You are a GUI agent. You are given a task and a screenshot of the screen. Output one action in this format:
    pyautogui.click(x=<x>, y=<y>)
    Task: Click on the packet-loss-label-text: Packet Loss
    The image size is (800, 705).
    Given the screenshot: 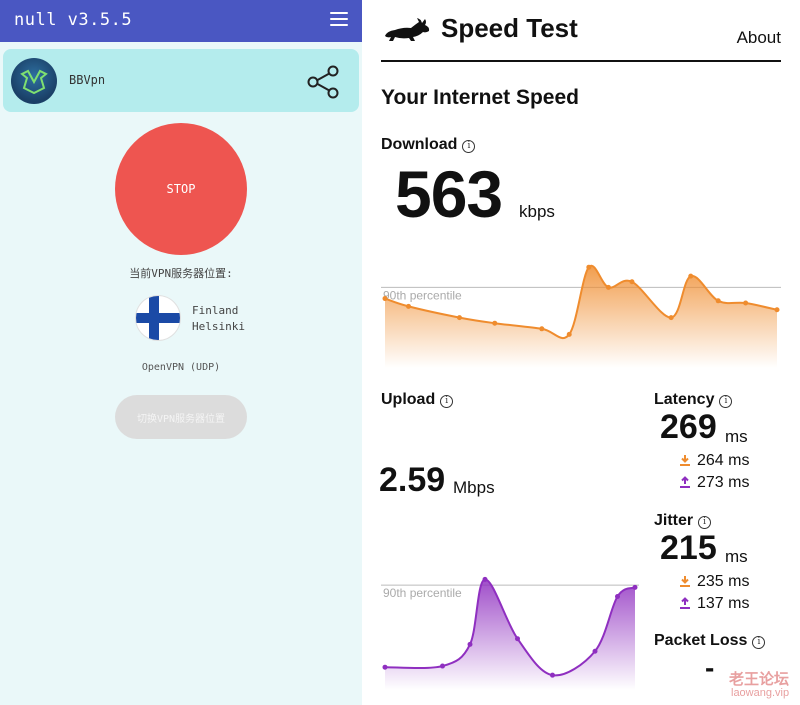 What is the action you would take?
    pyautogui.click(x=701, y=640)
    